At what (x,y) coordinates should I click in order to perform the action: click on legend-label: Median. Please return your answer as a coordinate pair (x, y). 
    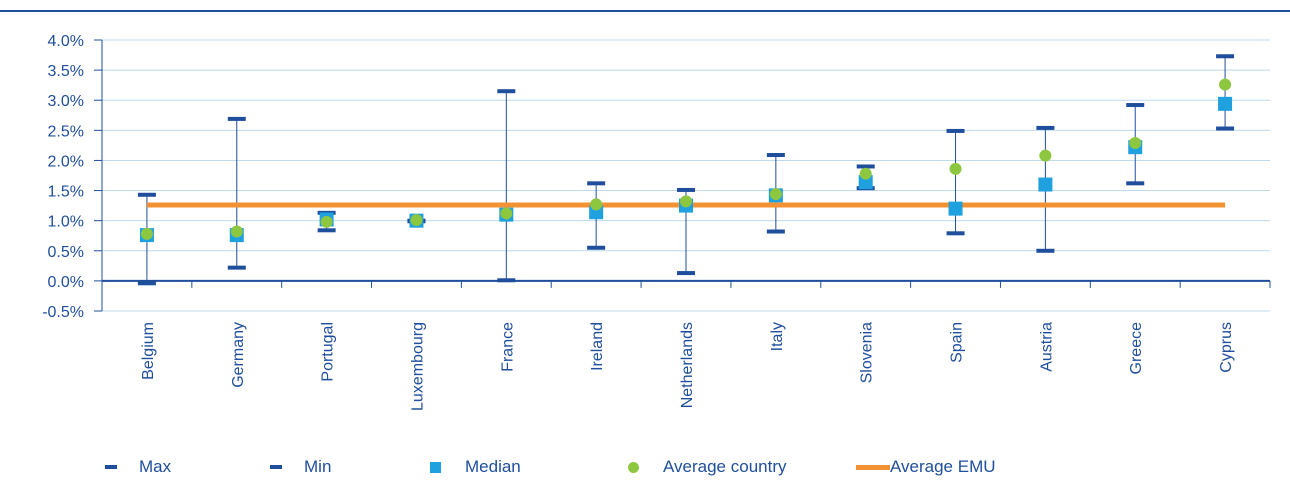
    Looking at the image, I should click on (493, 466).